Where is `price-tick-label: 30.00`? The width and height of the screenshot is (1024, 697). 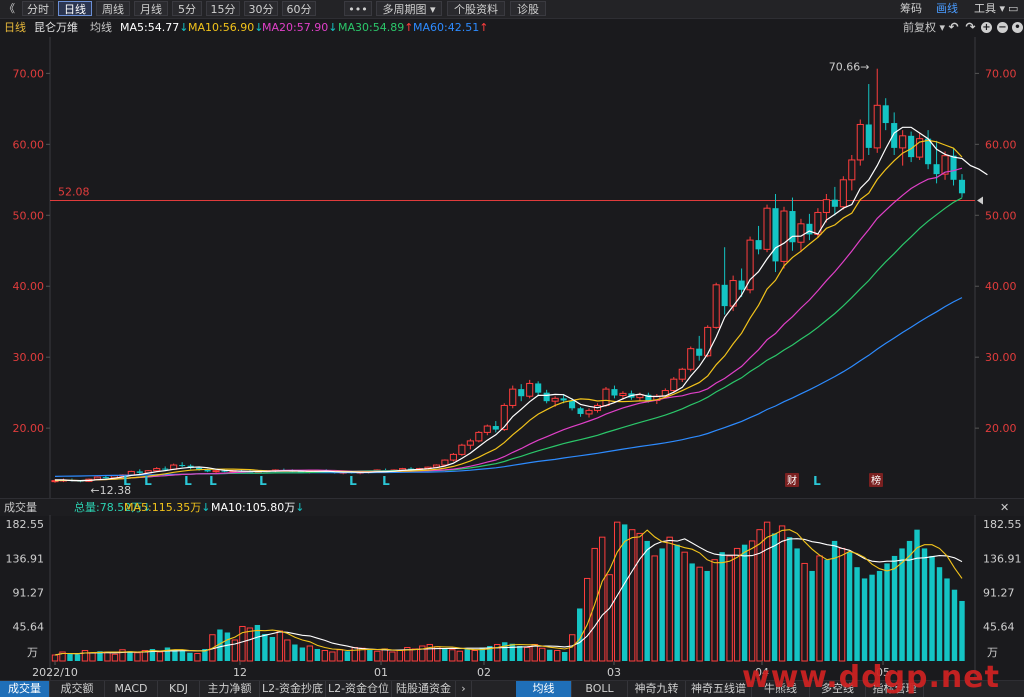 price-tick-label: 30.00 is located at coordinates (1001, 357).